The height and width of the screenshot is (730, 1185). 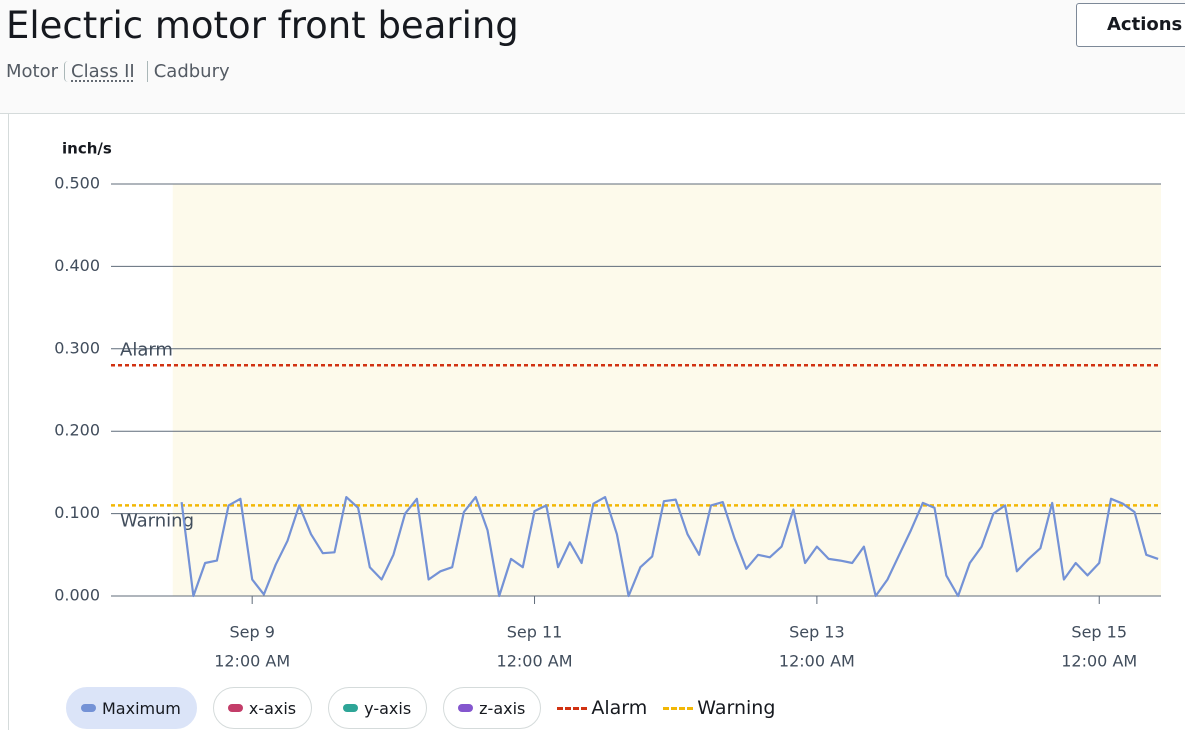 What do you see at coordinates (77, 265) in the screenshot?
I see `y-tick-label: 0.400` at bounding box center [77, 265].